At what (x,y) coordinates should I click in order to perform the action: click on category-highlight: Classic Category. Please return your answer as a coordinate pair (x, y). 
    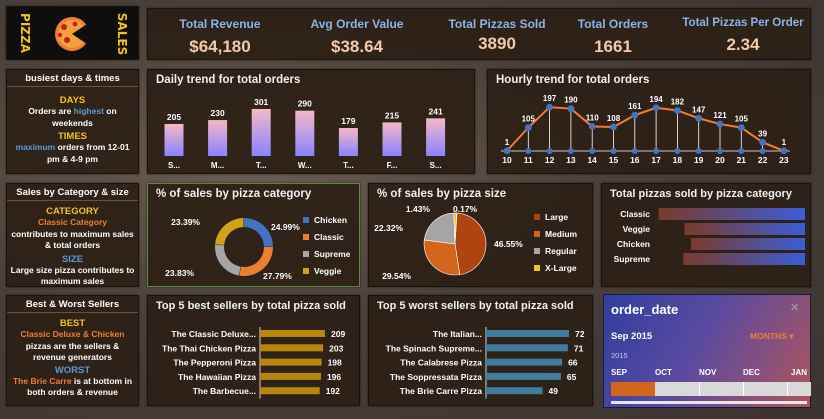
    Looking at the image, I should click on (72, 222).